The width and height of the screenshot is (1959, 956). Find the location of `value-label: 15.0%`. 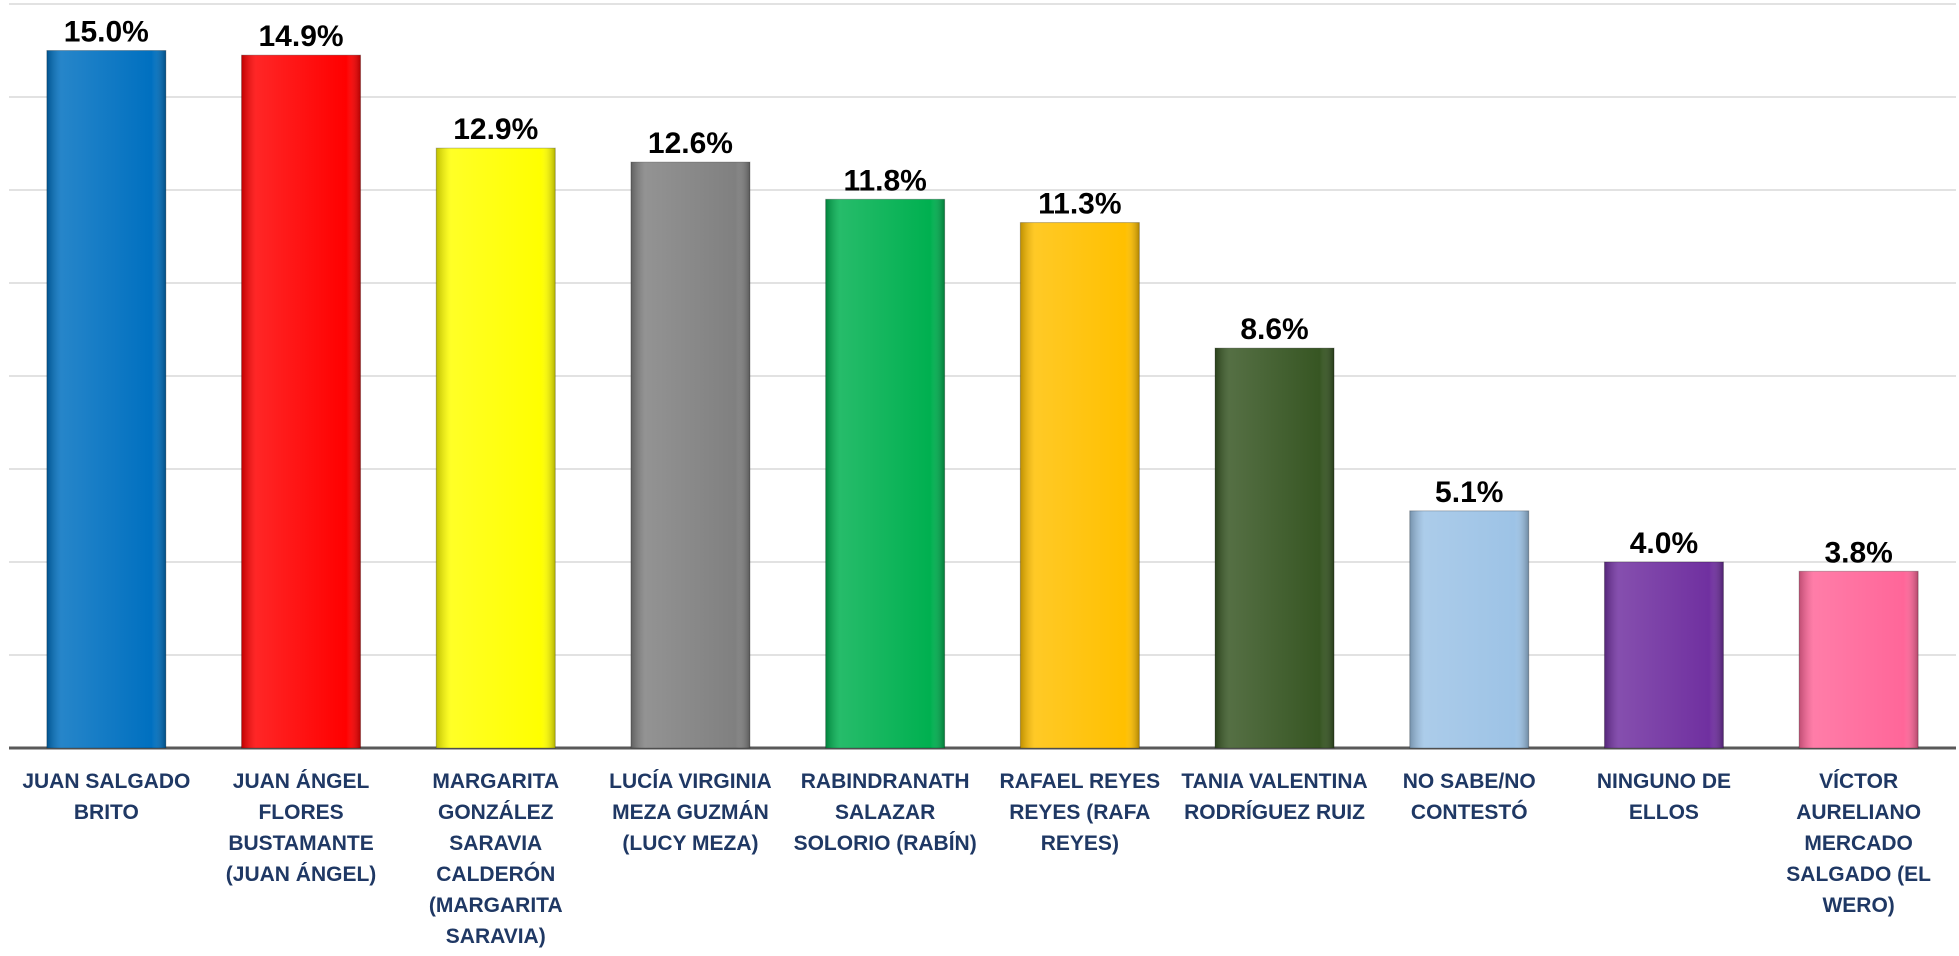

value-label: 15.0% is located at coordinates (106, 32).